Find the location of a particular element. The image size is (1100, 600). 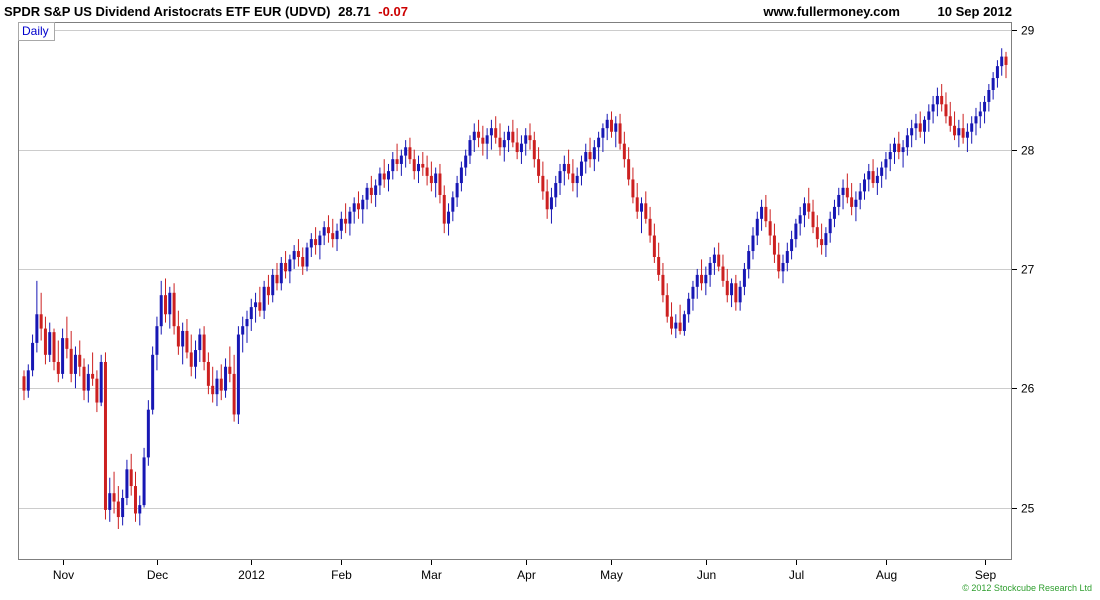

x-tick-label: Sep is located at coordinates (986, 575).